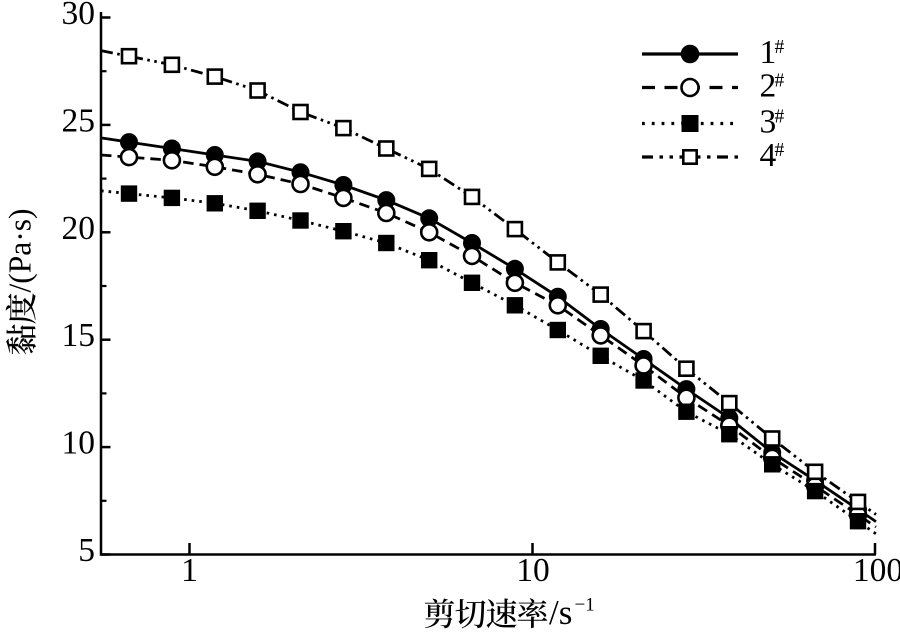 The width and height of the screenshot is (900, 640). What do you see at coordinates (768, 155) in the screenshot?
I see `svg-text: 4` at bounding box center [768, 155].